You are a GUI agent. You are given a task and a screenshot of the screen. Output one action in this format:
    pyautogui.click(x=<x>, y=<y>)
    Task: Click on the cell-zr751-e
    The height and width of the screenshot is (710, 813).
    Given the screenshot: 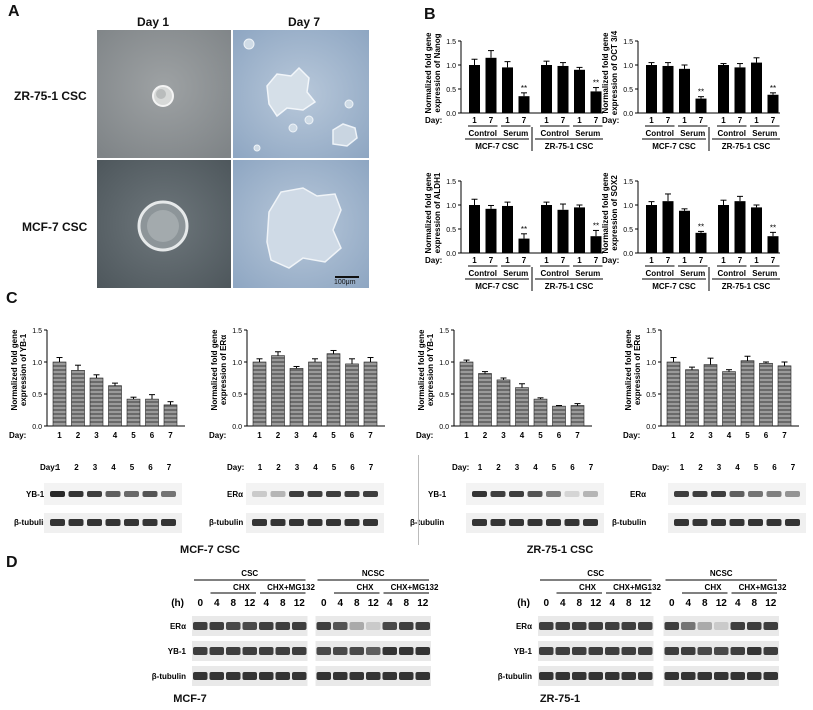 What is the action you would take?
    pyautogui.click(x=257, y=148)
    